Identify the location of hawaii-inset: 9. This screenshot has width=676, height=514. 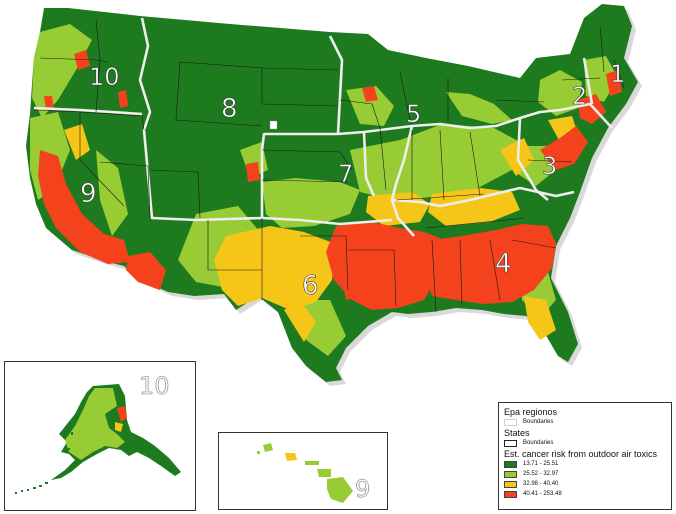
(303, 471).